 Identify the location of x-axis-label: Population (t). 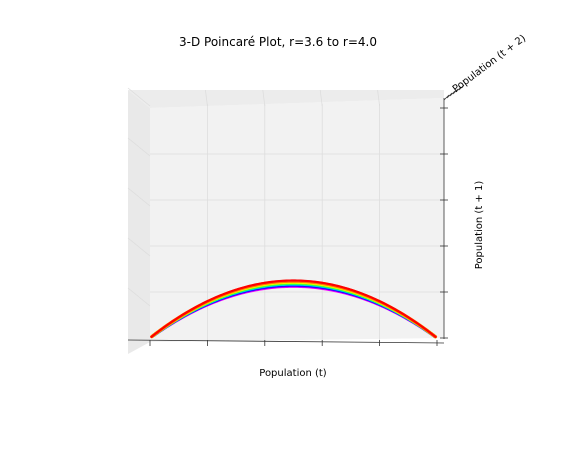
(293, 373).